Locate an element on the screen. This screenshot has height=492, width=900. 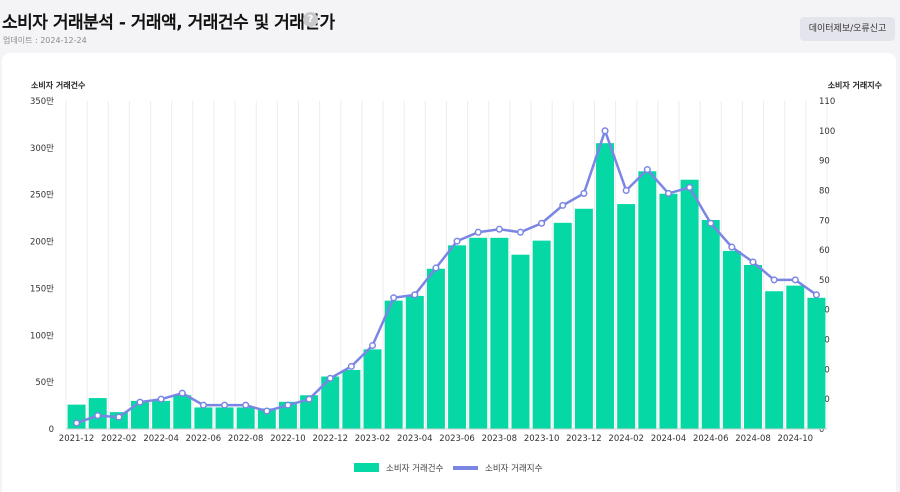
x-tick-label: 2023-02 is located at coordinates (373, 439).